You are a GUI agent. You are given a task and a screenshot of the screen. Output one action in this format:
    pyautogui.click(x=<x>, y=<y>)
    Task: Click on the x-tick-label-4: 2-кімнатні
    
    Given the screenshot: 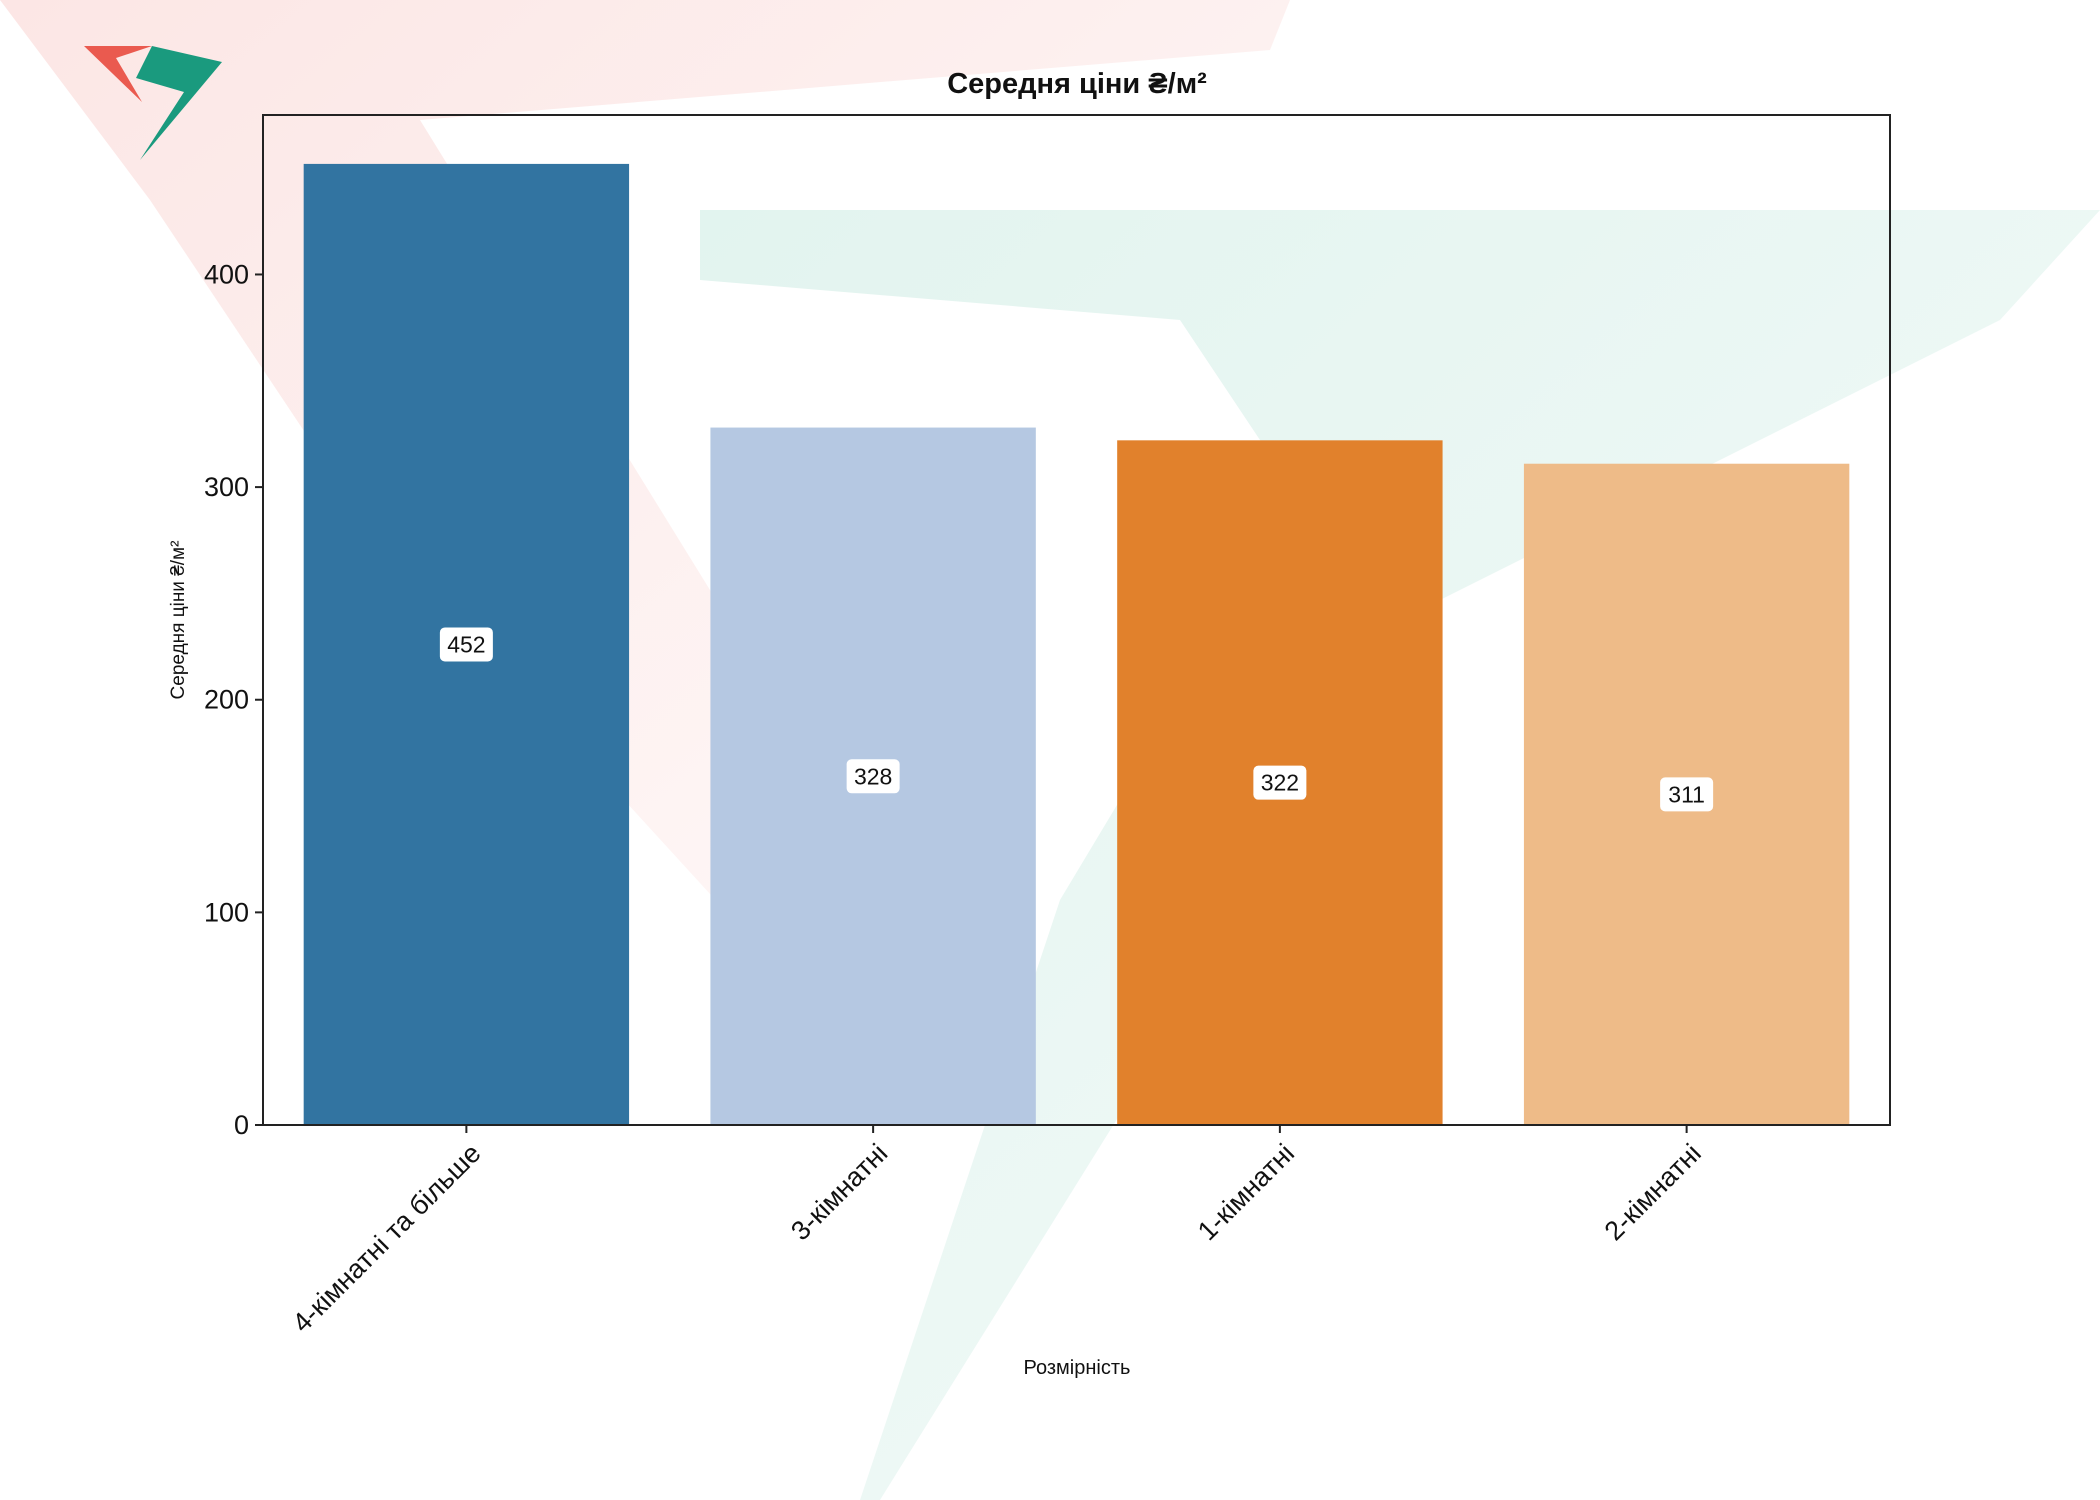 What is the action you would take?
    pyautogui.click(x=1653, y=1192)
    